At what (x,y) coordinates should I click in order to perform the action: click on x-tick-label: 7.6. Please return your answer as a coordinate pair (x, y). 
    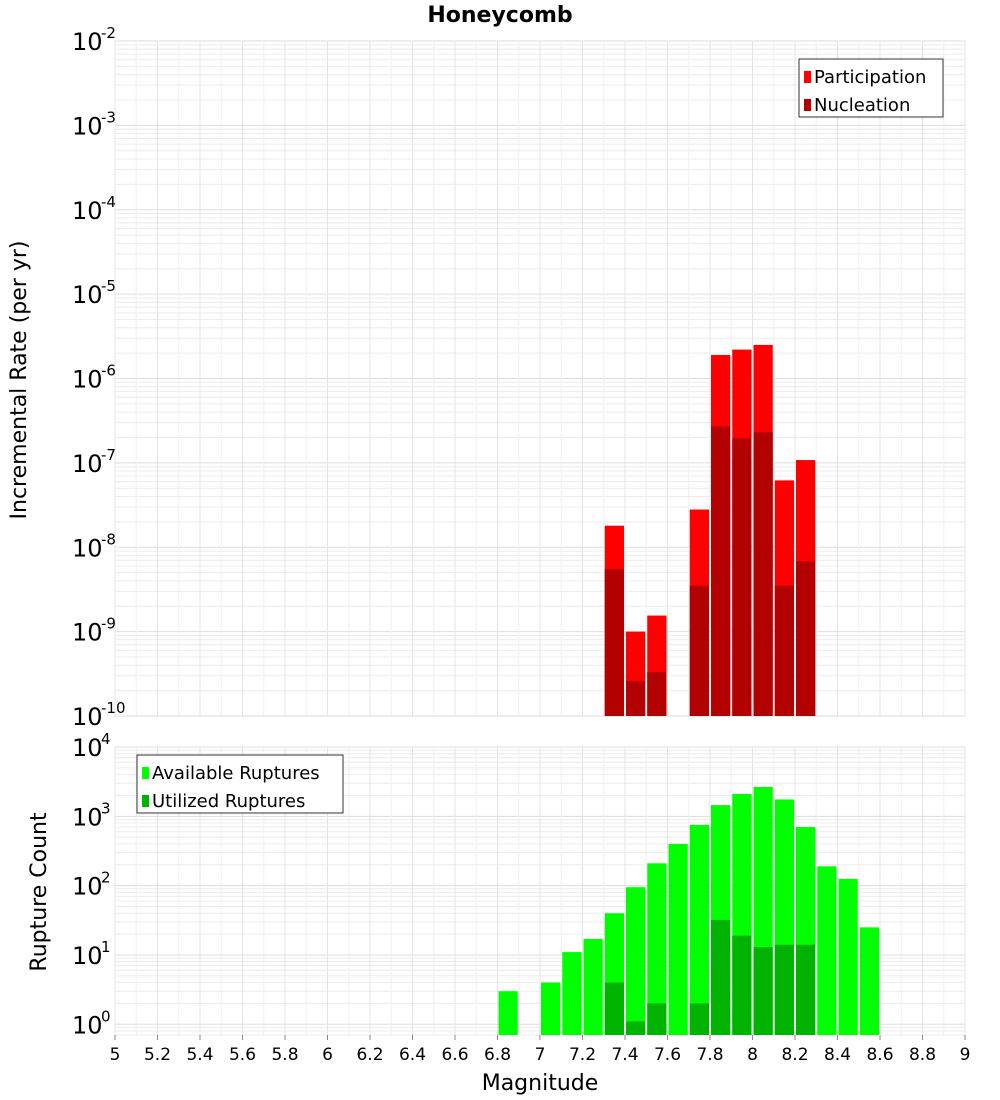
    Looking at the image, I should click on (667, 1055).